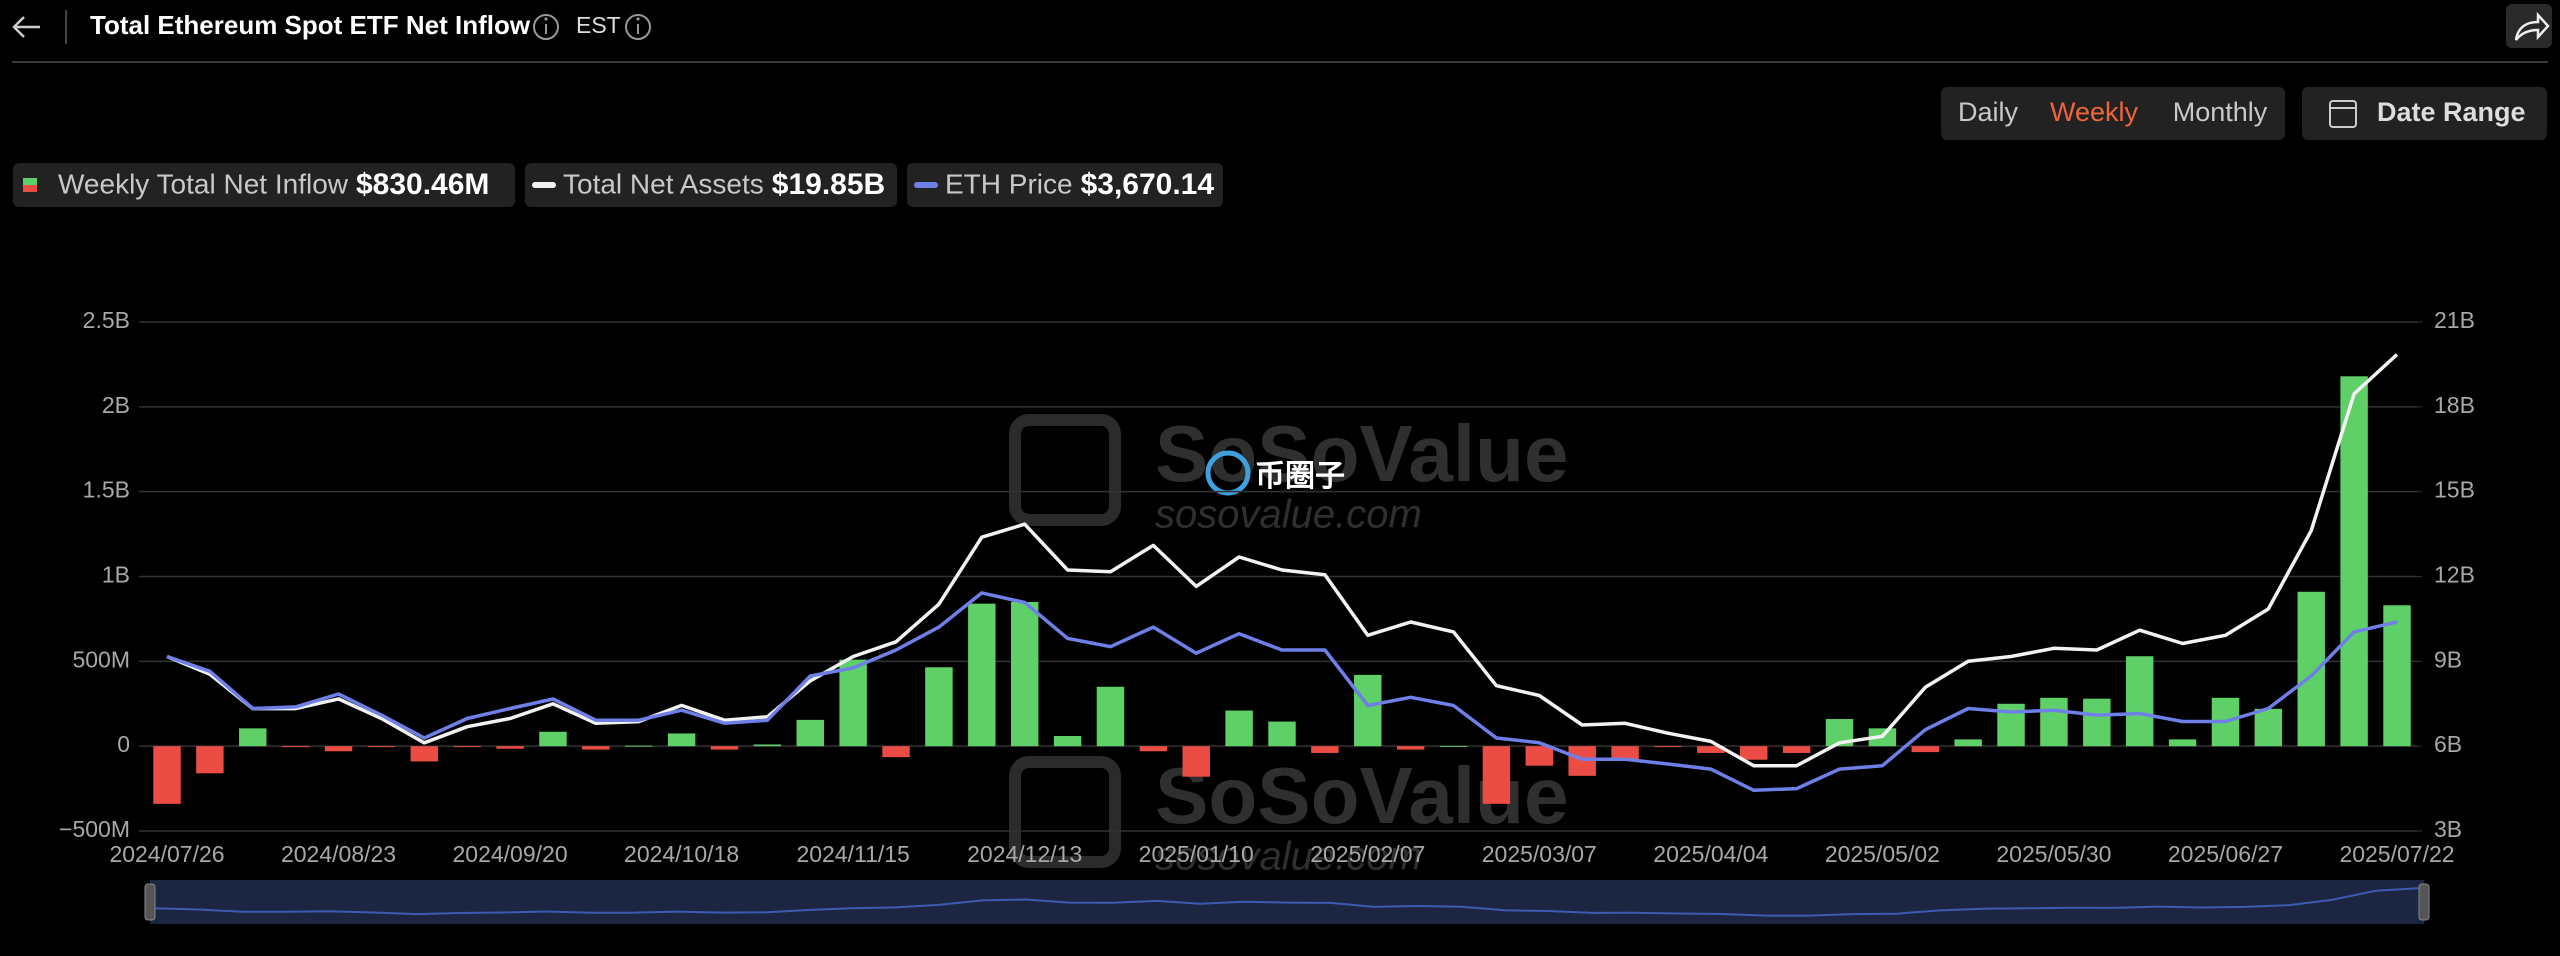 This screenshot has width=2560, height=956. Describe the element at coordinates (1882, 854) in the screenshot. I see `x-tick-label: 2025/05/02` at that location.